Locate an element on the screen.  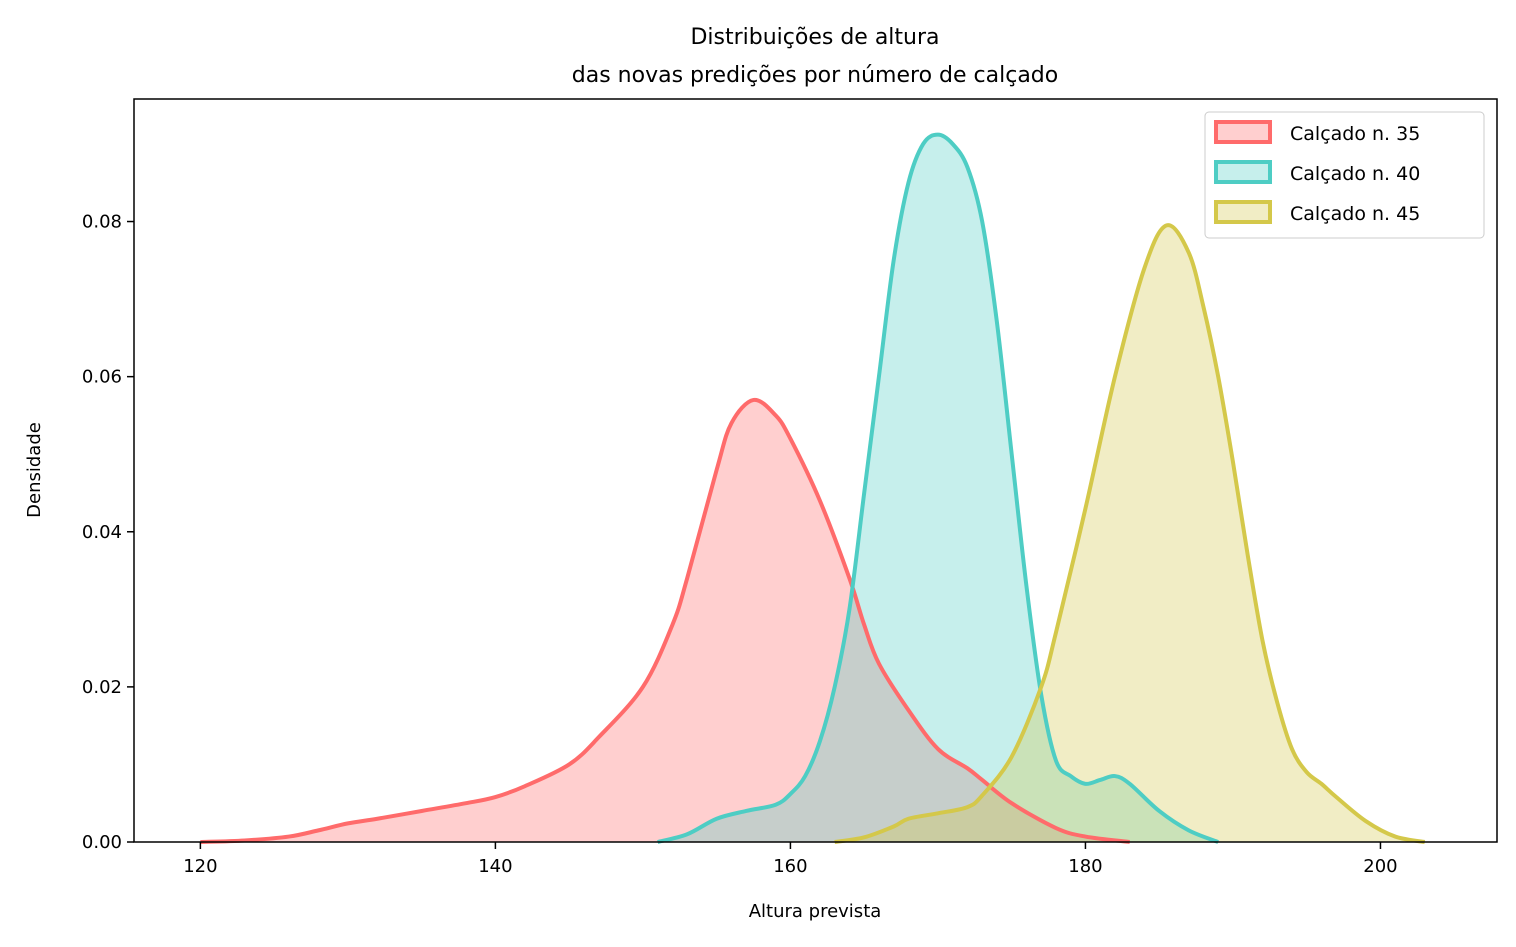
x-axis-label: Altura prevista is located at coordinates (815, 911).